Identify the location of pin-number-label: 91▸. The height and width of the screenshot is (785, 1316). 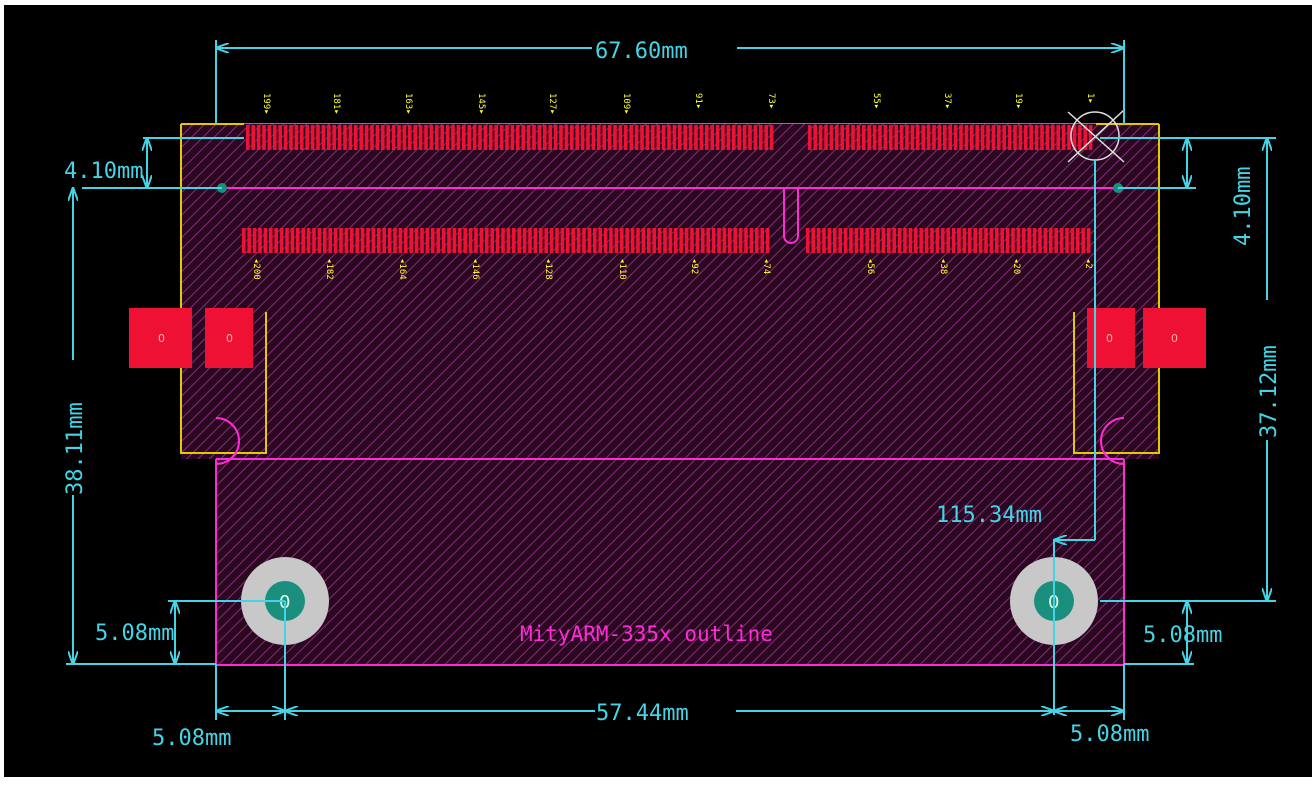
(698, 101).